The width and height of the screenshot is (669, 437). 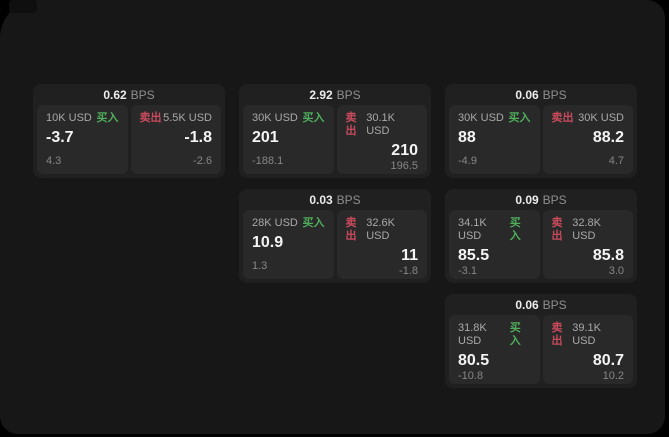 What do you see at coordinates (541, 139) in the screenshot?
I see `card-body: 30K USD 买入 88 -4.9 卖出 30K USD 88.2 4.7` at bounding box center [541, 139].